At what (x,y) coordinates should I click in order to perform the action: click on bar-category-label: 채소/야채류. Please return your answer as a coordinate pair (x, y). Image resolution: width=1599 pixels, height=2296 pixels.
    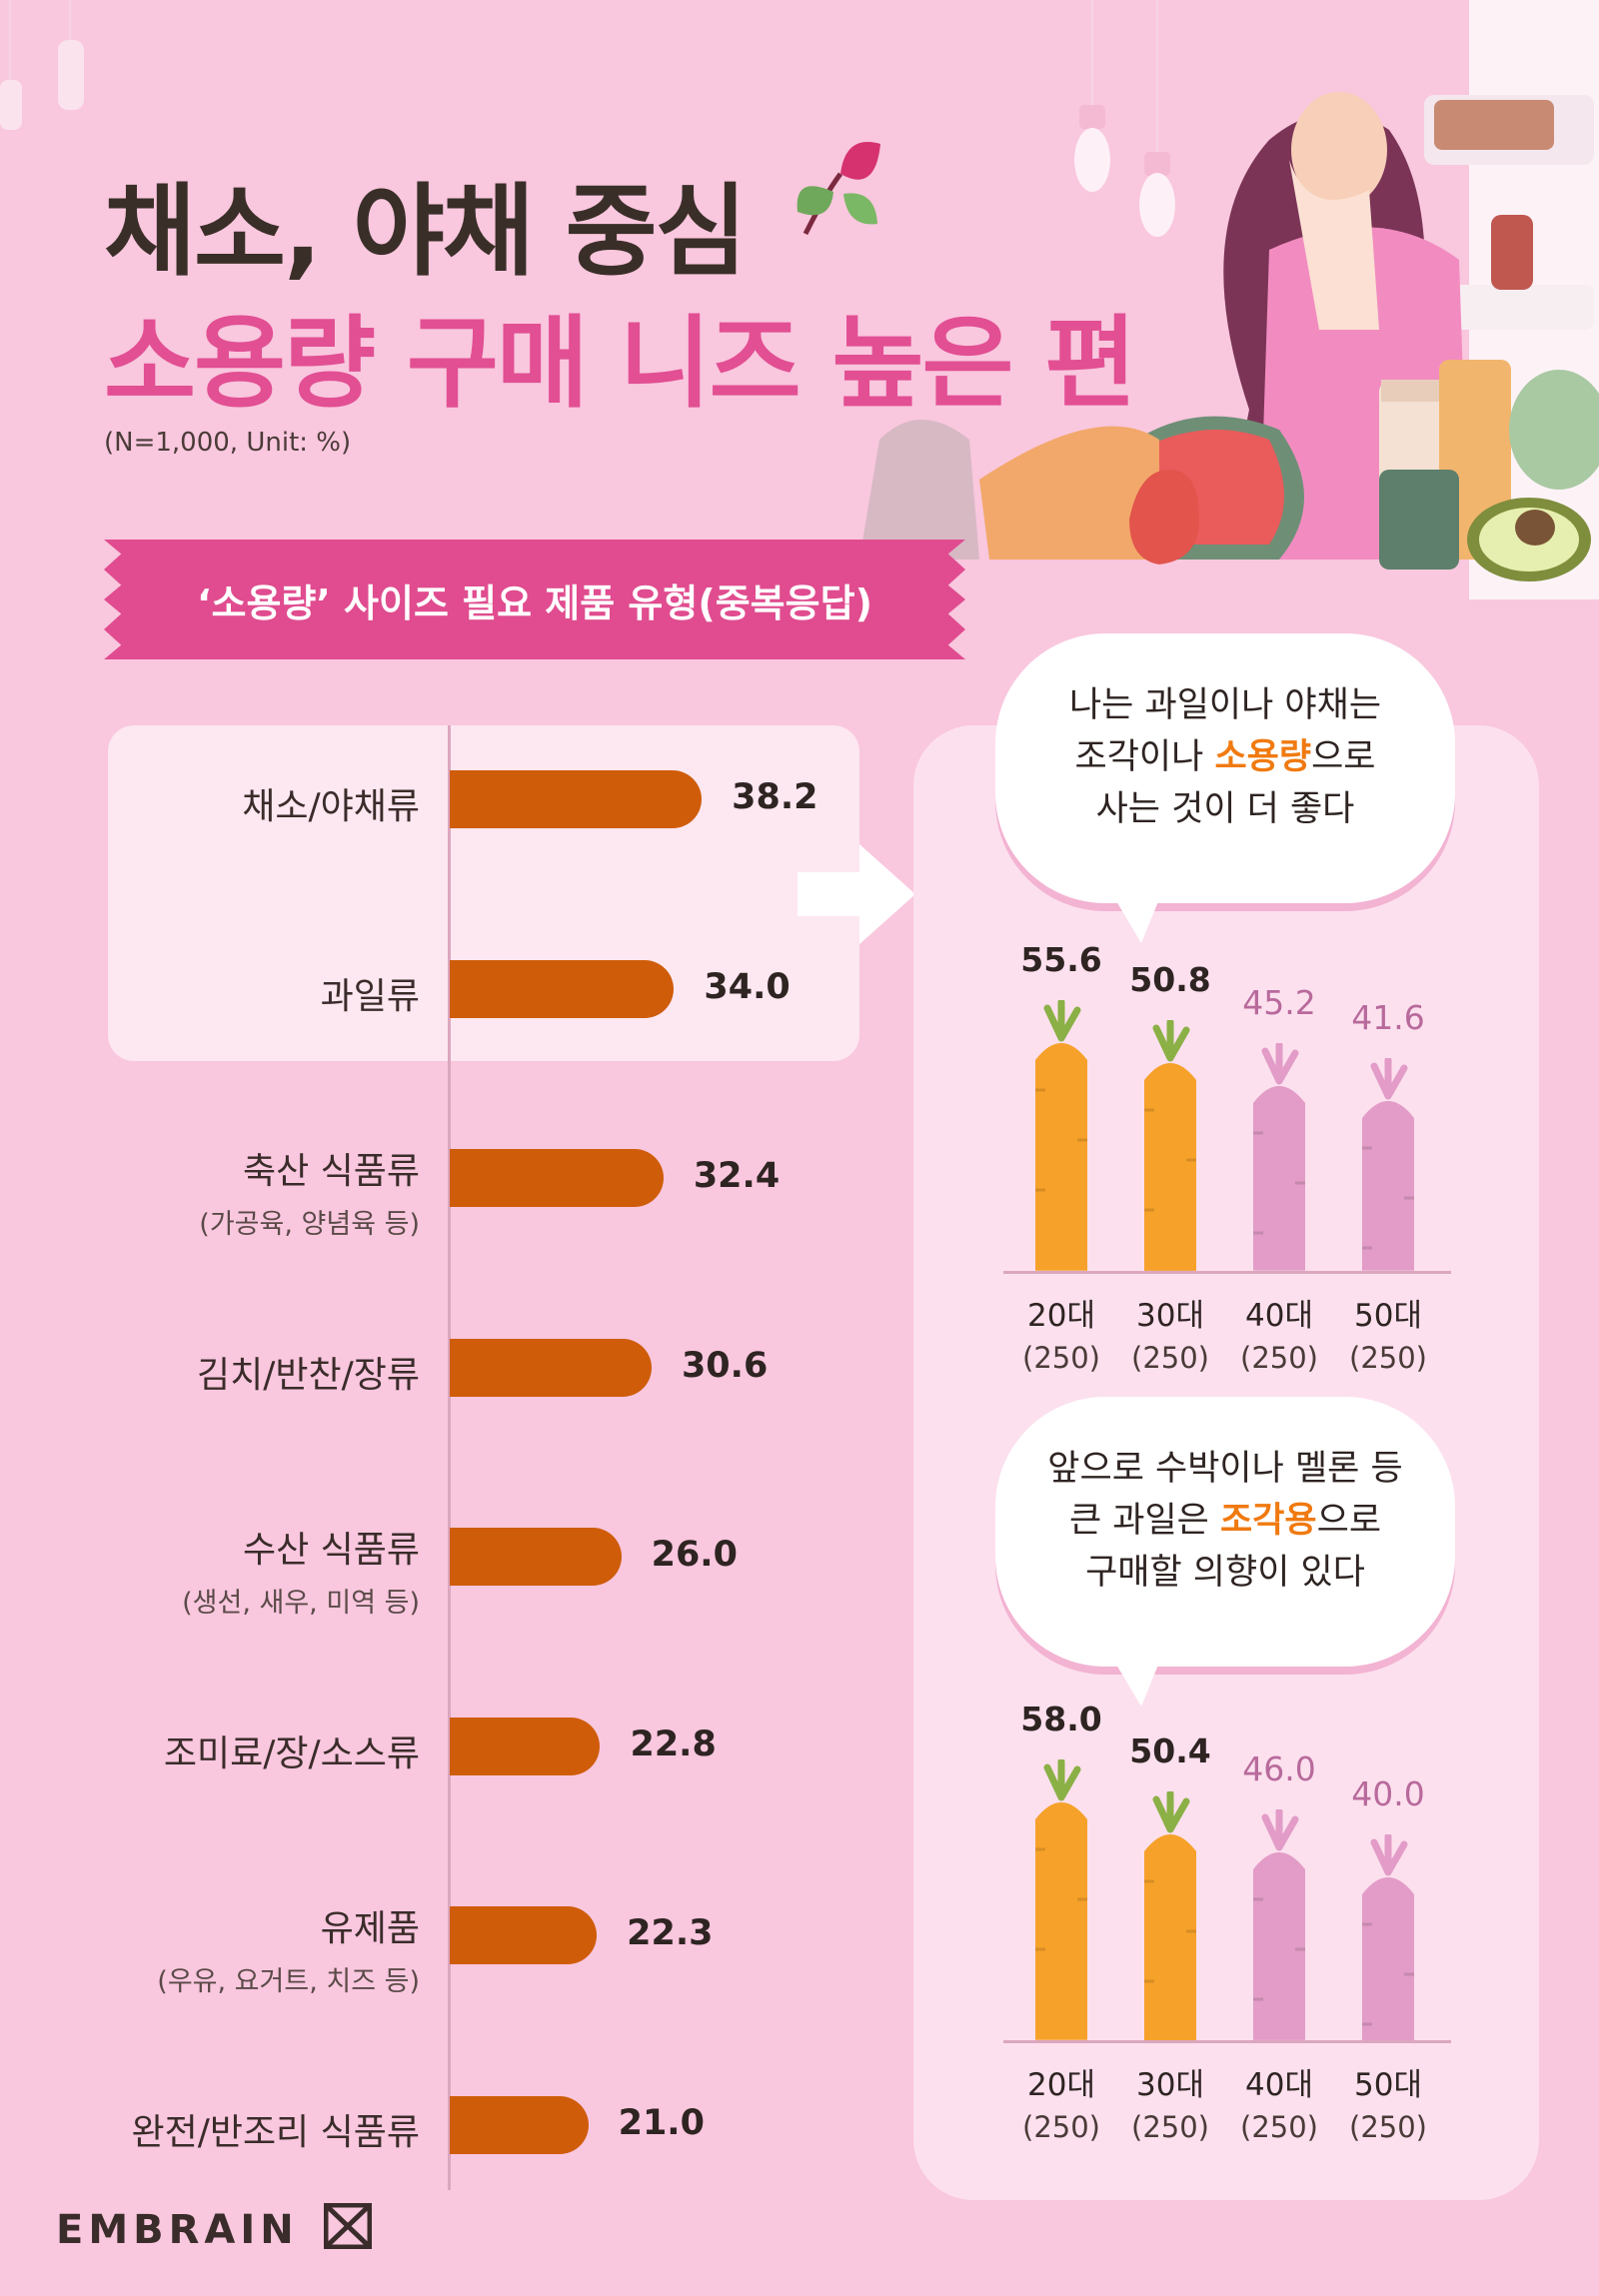
    Looking at the image, I should click on (331, 803).